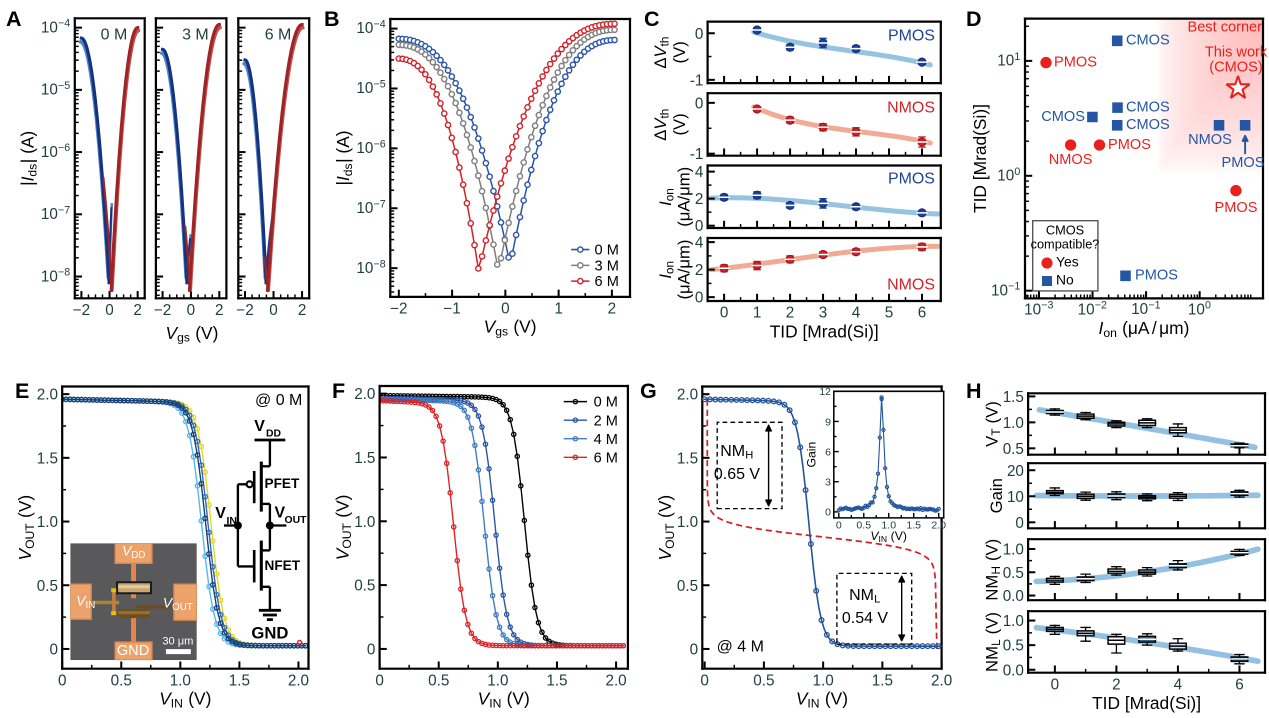  What do you see at coordinates (22, 391) in the screenshot?
I see `svg-text: E` at bounding box center [22, 391].